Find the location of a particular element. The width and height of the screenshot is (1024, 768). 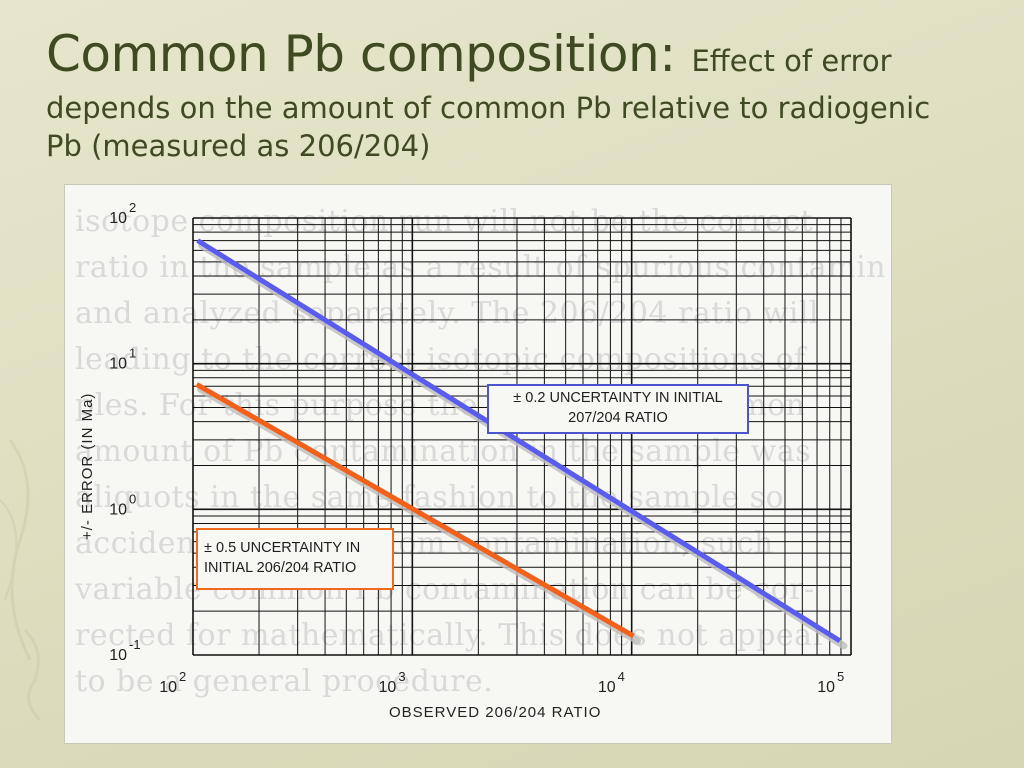

x-tick-exponent: 2 is located at coordinates (182, 676).